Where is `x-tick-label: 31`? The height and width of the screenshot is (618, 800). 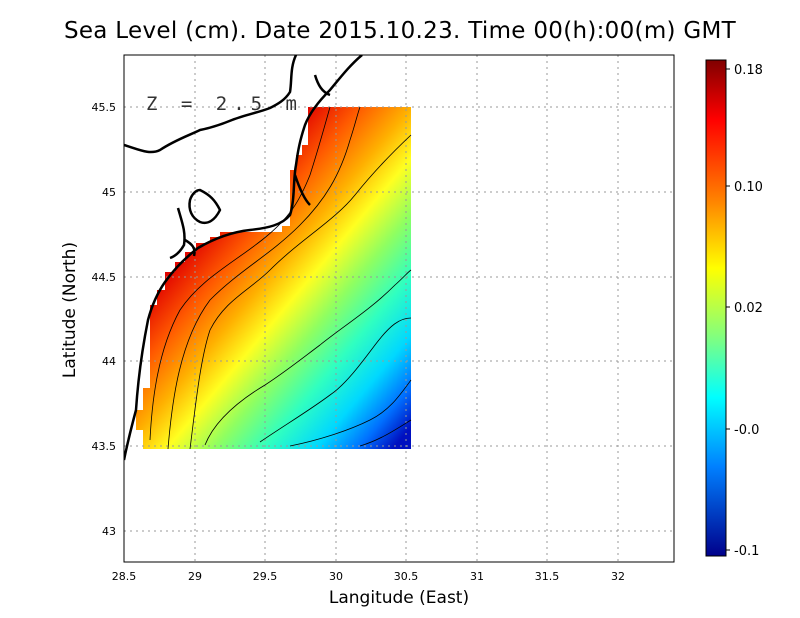
x-tick-label: 31 is located at coordinates (477, 576).